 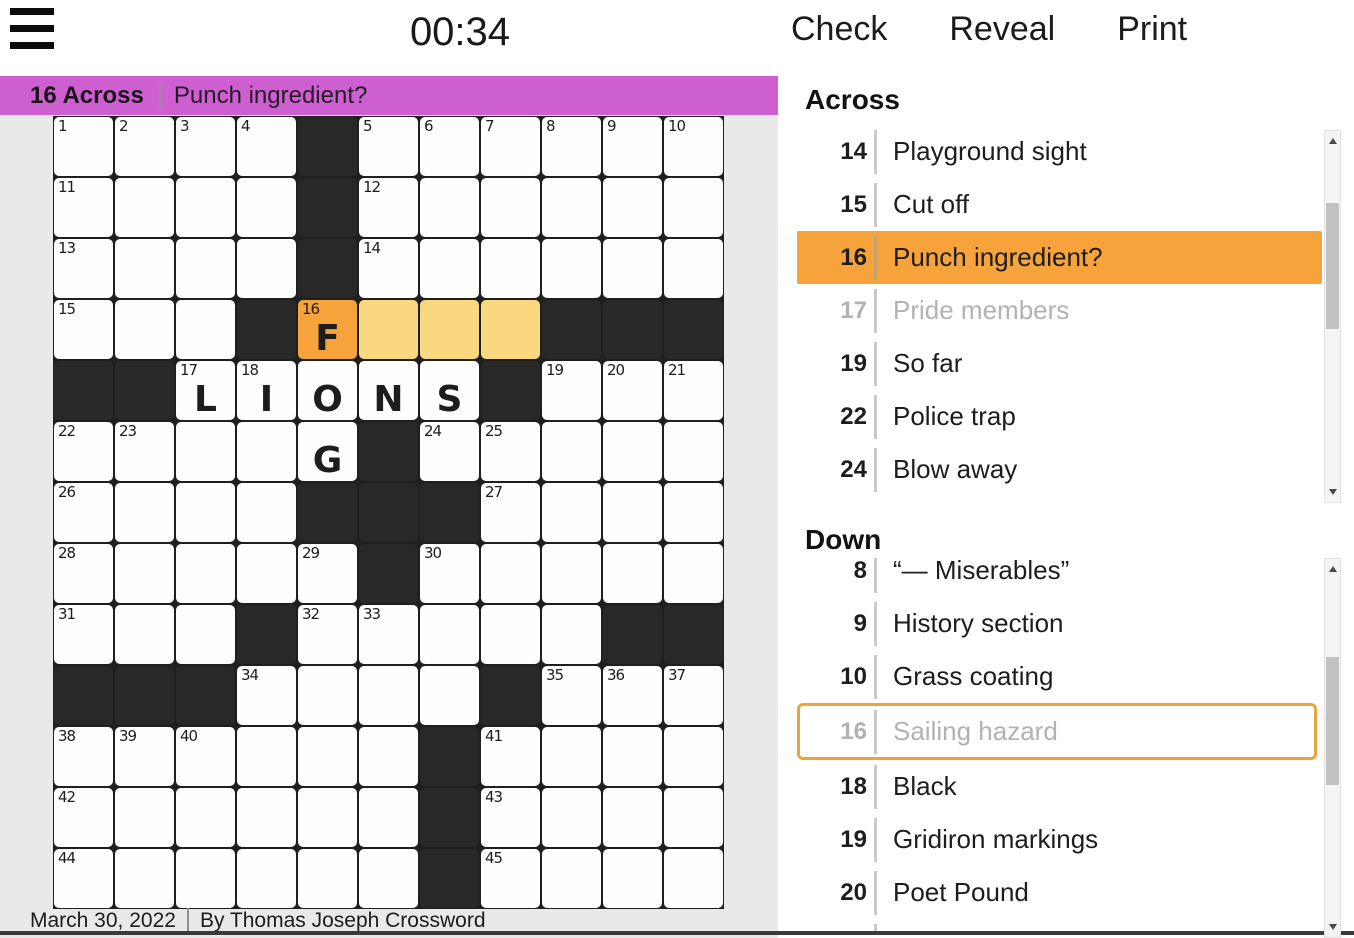 What do you see at coordinates (205, 390) in the screenshot?
I see `grid-cell: 17 L` at bounding box center [205, 390].